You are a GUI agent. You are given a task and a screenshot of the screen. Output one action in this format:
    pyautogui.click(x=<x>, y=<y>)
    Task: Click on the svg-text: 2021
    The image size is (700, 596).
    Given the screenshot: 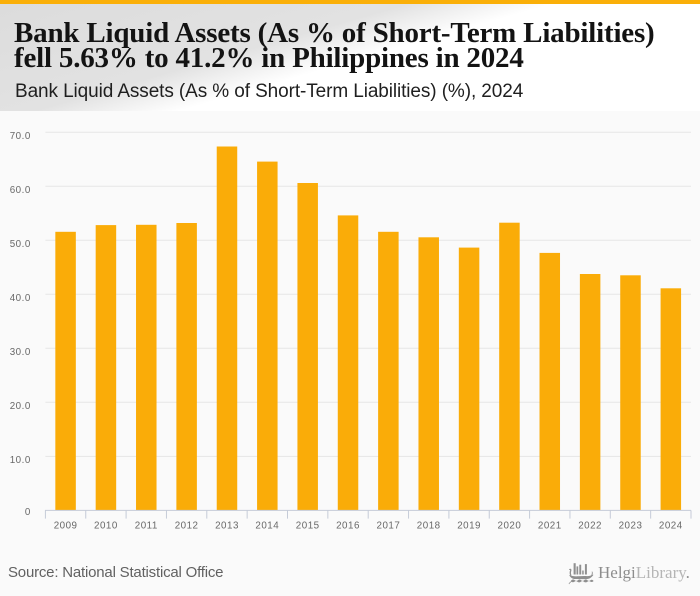 What is the action you would take?
    pyautogui.click(x=550, y=526)
    